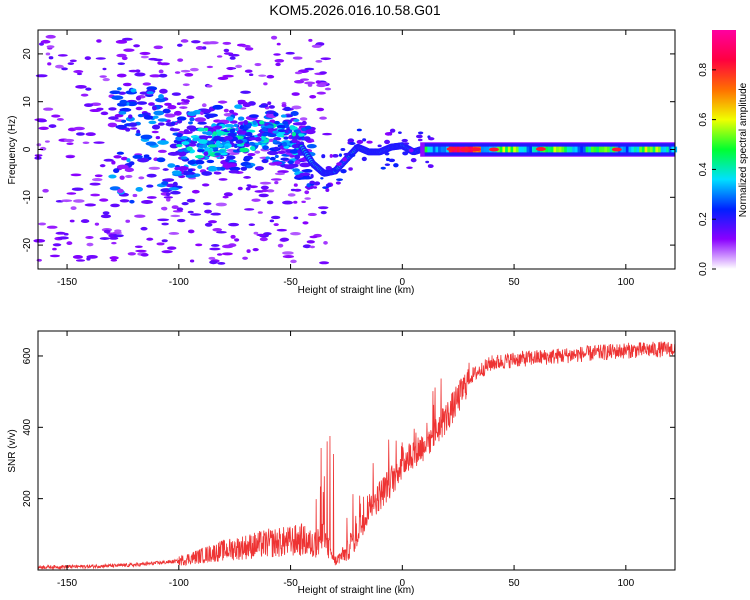 Image resolution: width=750 pixels, height=600 pixels. What do you see at coordinates (12, 150) in the screenshot?
I see `spectrogram-y-label: Frequency (Hz)` at bounding box center [12, 150].